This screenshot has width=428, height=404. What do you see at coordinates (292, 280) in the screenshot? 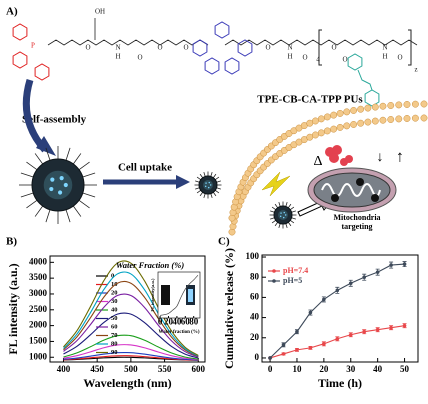
I see `legend-label: pH=5` at bounding box center [292, 280].